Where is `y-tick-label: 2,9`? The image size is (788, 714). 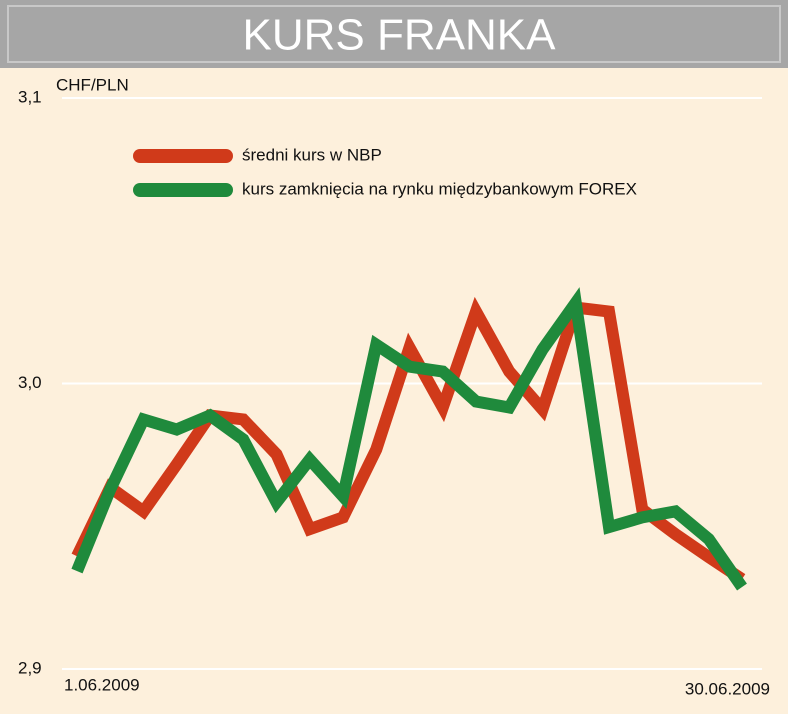
y-tick-label: 2,9 is located at coordinates (30, 667).